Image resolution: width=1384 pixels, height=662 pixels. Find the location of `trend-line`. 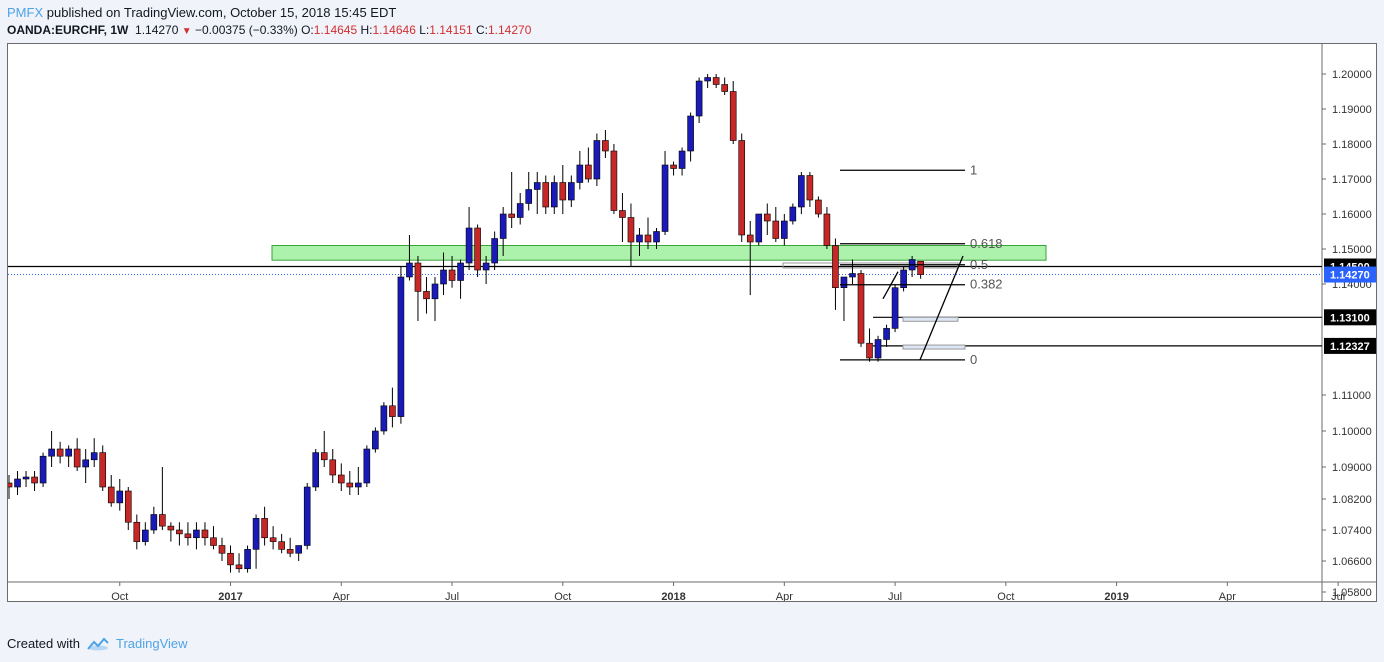

trend-line is located at coordinates (890, 285).